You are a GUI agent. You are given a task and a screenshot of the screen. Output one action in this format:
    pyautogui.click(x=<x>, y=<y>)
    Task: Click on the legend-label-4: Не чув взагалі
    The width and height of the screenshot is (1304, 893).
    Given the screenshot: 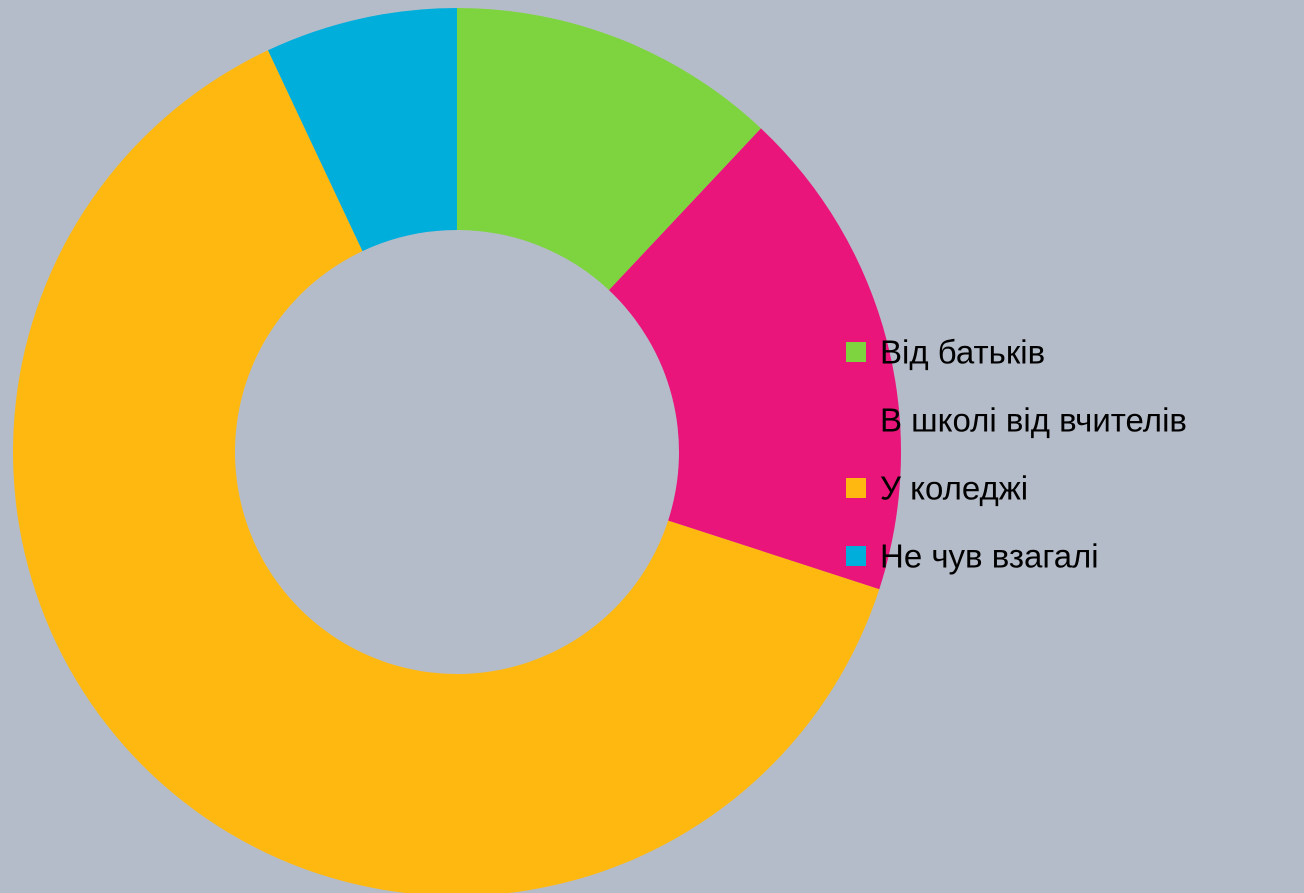 What is the action you would take?
    pyautogui.click(x=989, y=556)
    